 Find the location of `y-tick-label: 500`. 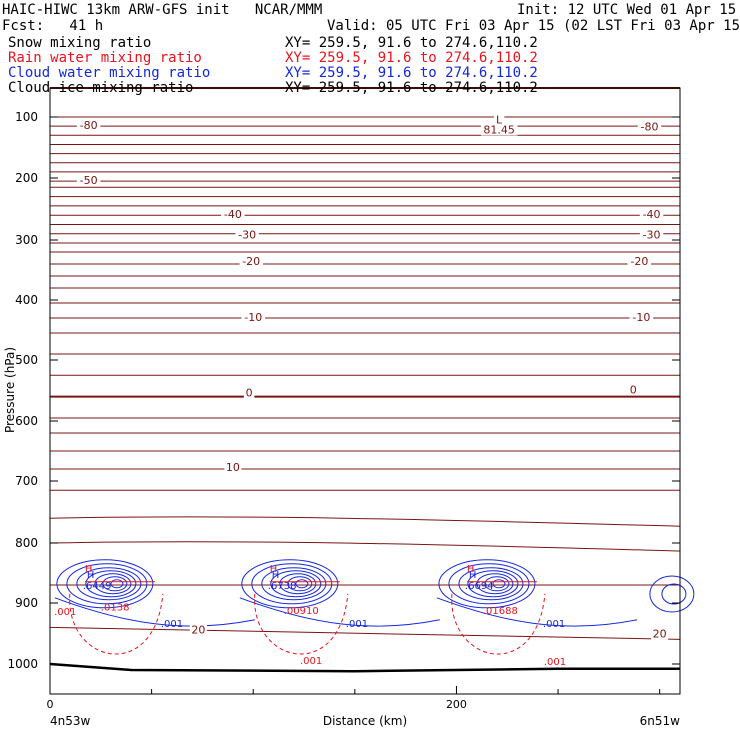

y-tick-label: 500 is located at coordinates (26, 360).